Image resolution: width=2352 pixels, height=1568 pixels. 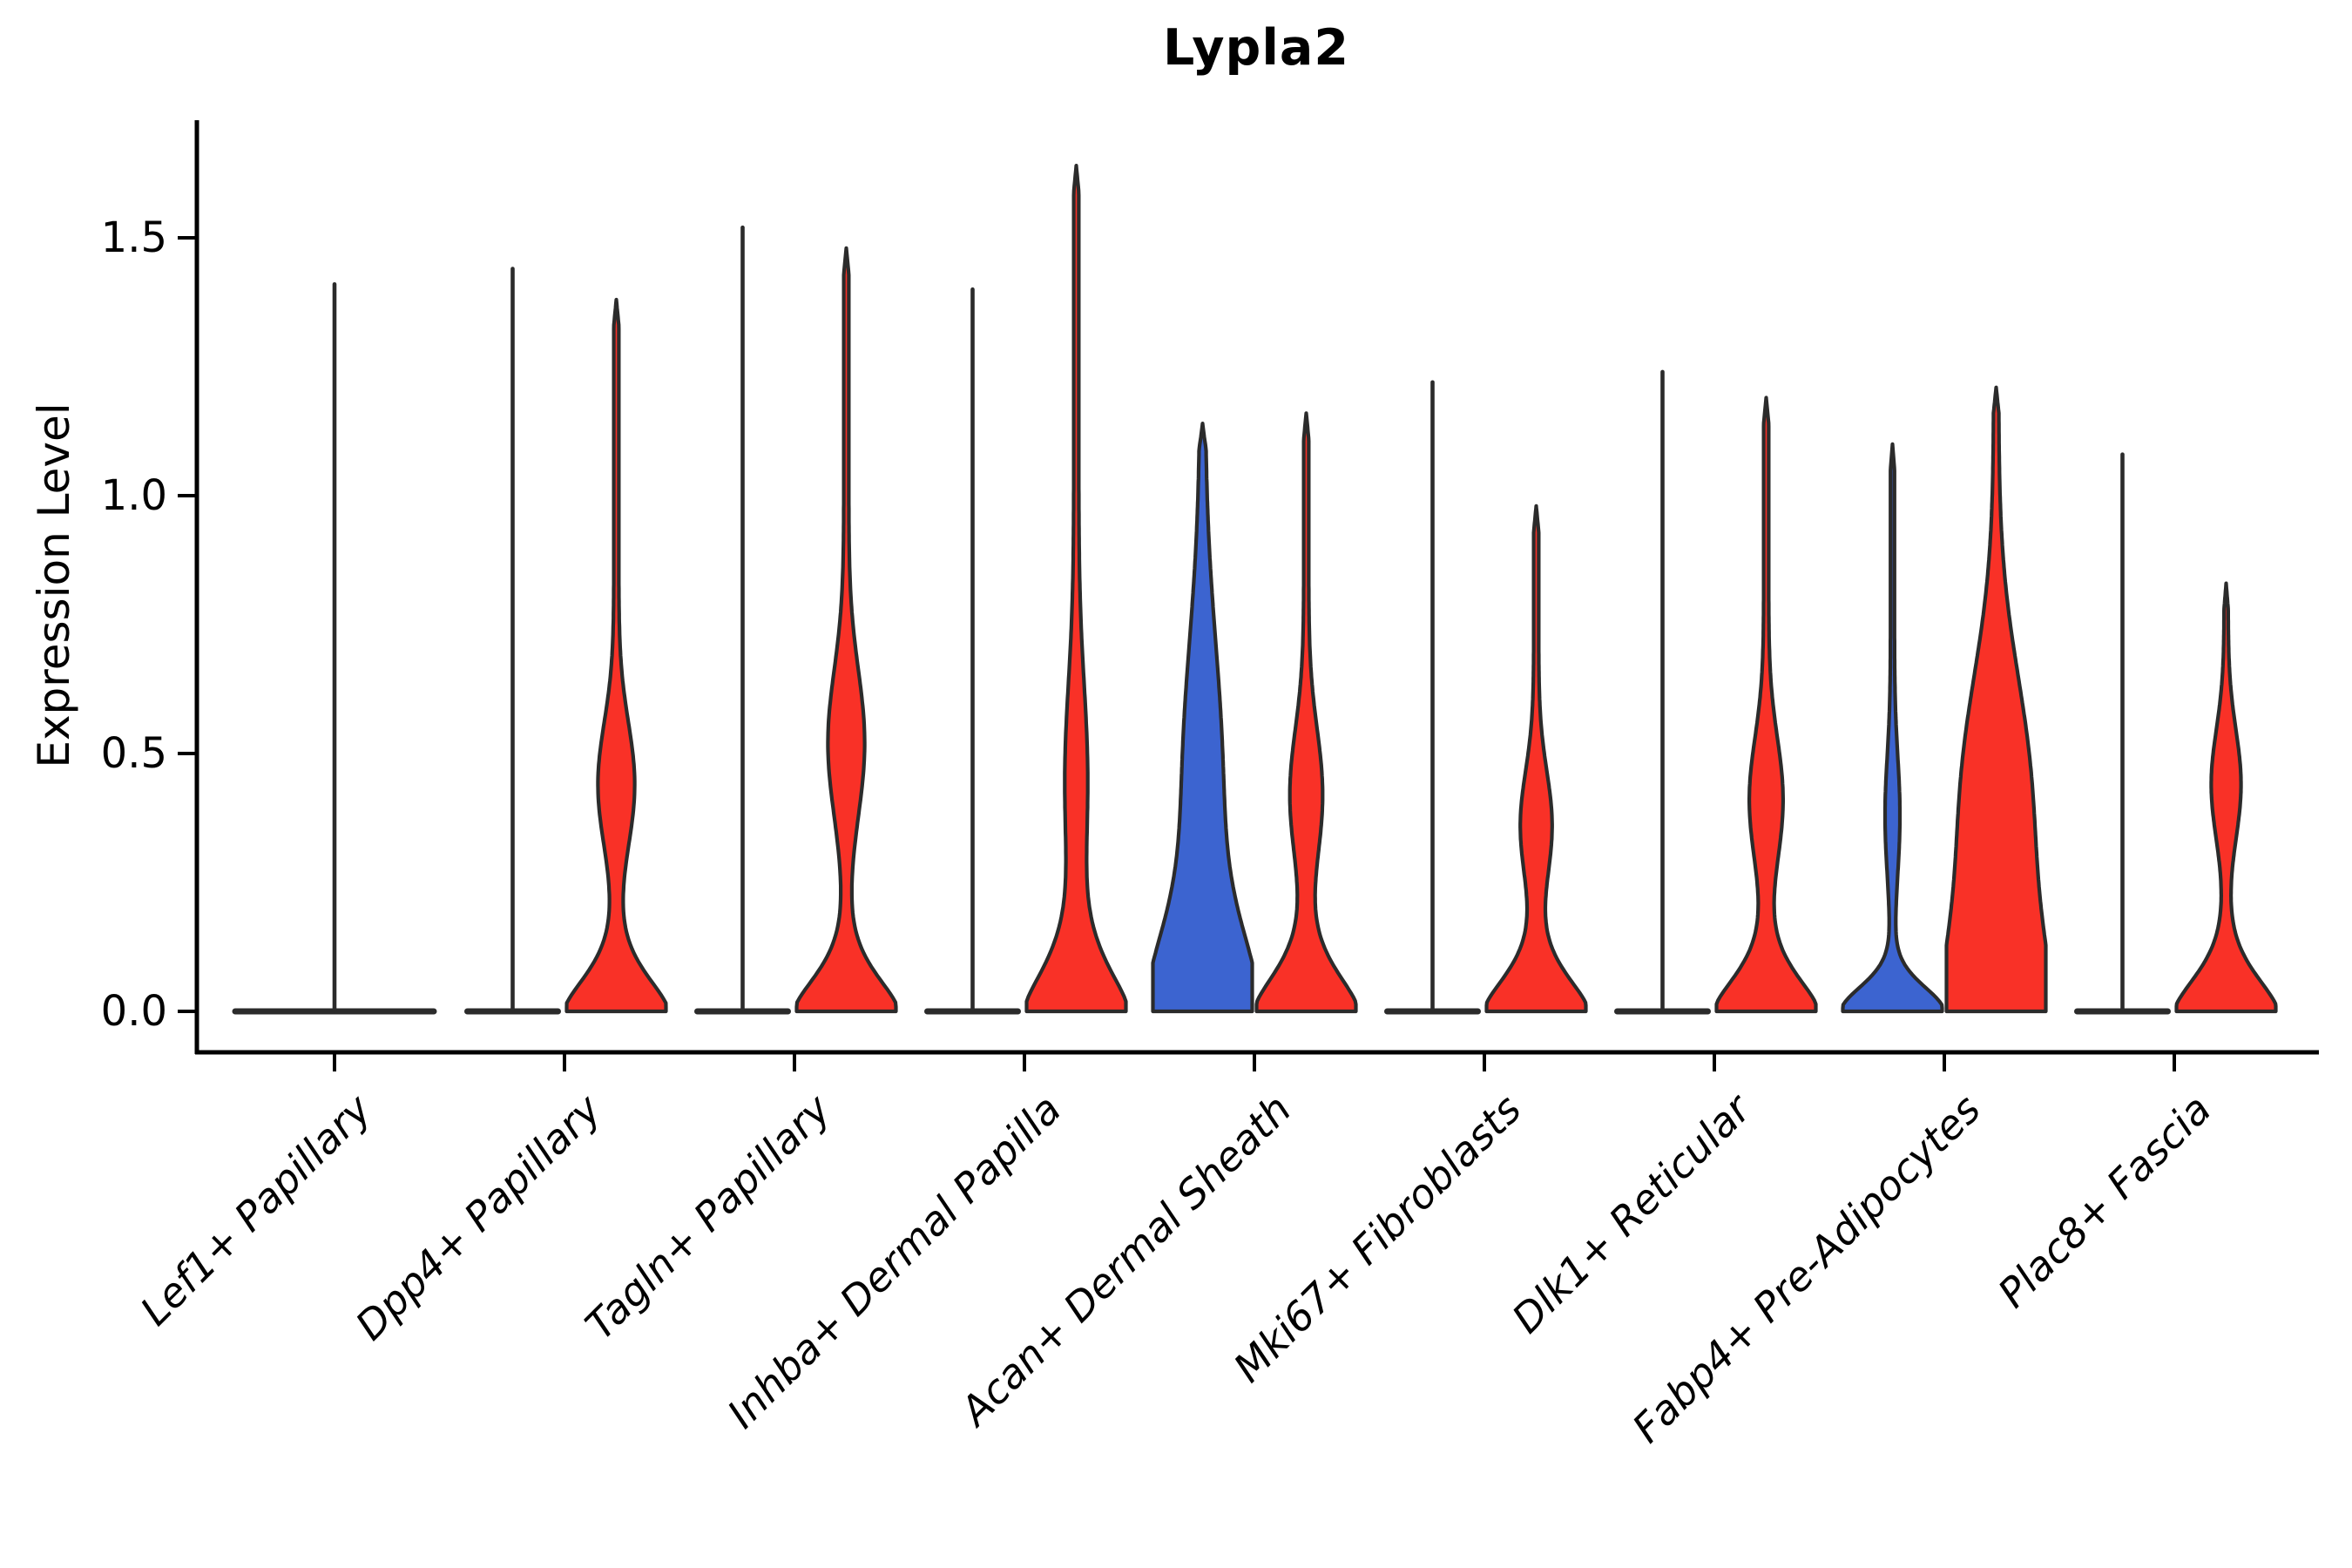 I want to click on y-tick-label: 0.5, so click(x=134, y=753).